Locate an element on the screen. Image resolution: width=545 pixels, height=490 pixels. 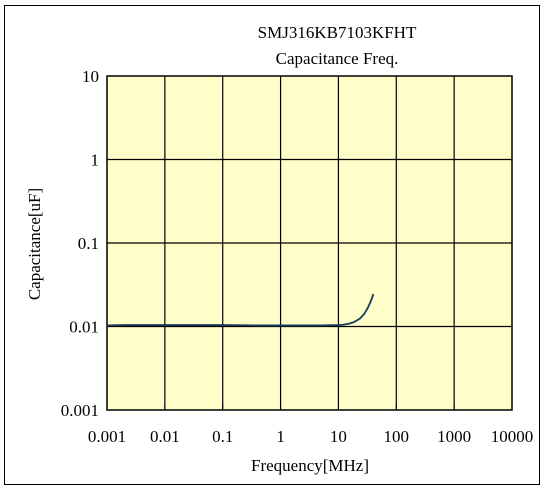
x-tick-label: 0.001 is located at coordinates (107, 436).